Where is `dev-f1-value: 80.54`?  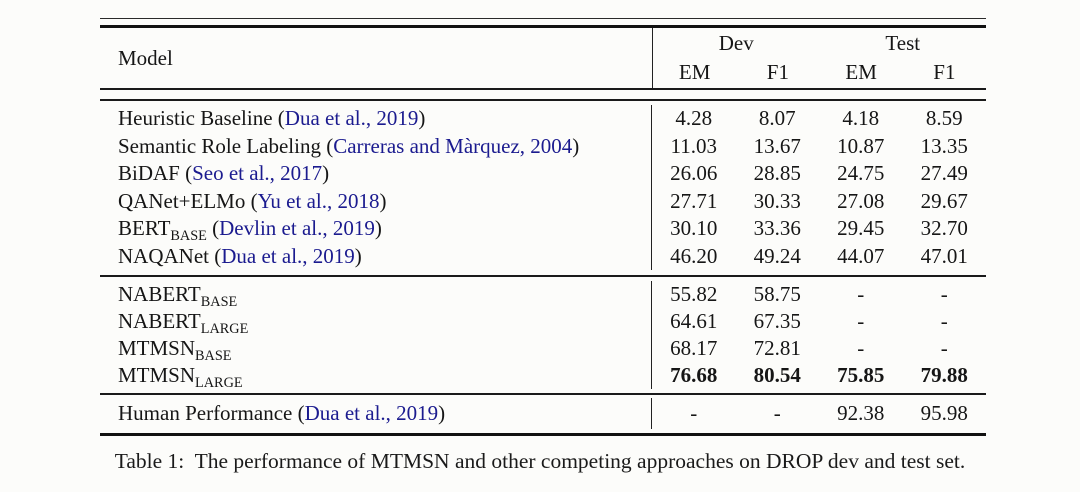 dev-f1-value: 80.54 is located at coordinates (777, 375).